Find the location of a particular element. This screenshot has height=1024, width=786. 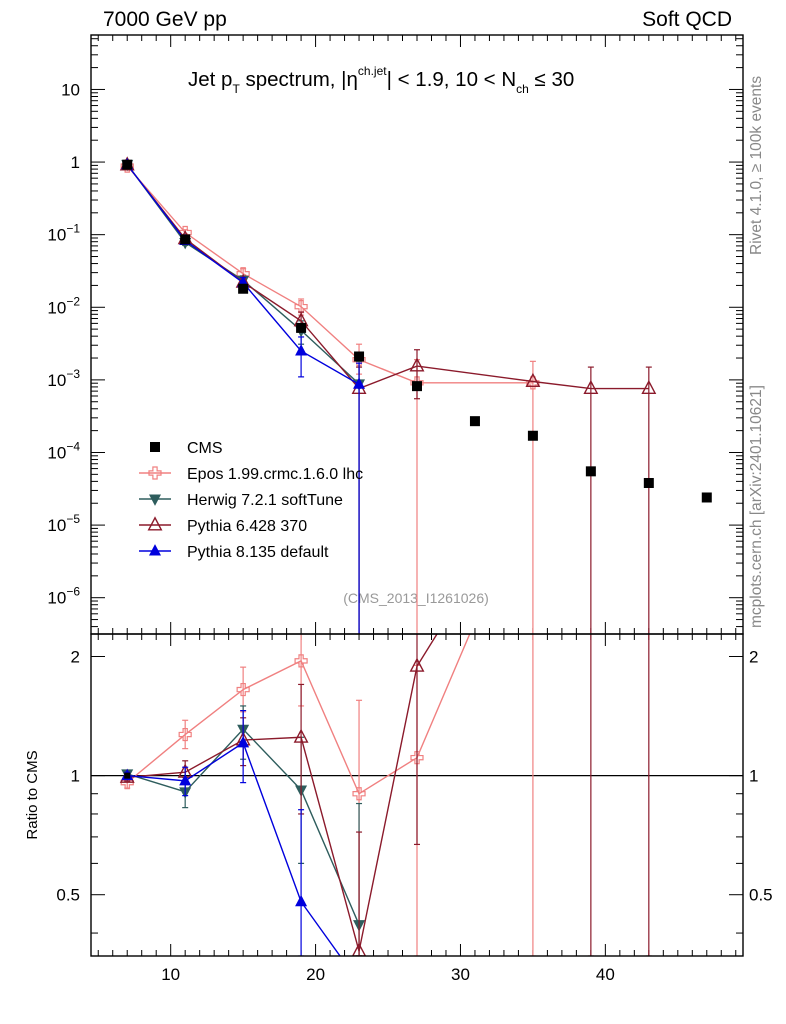

y-tick-label-ratio: 2 is located at coordinates (75, 657).